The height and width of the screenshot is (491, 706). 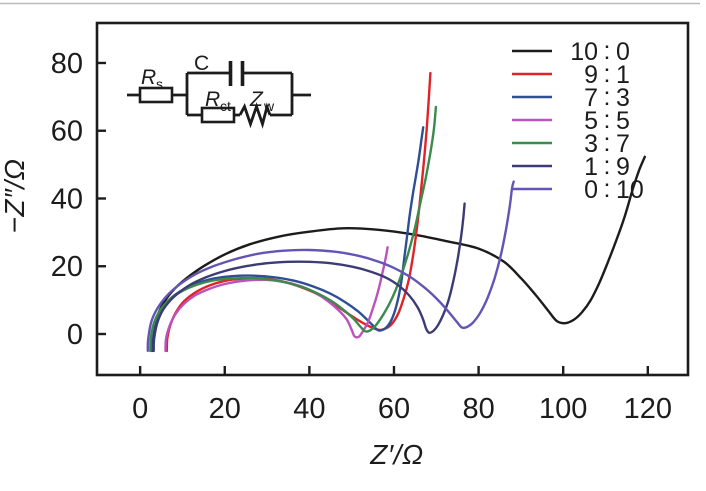 I want to click on x-tick-label: 60, so click(x=394, y=409).